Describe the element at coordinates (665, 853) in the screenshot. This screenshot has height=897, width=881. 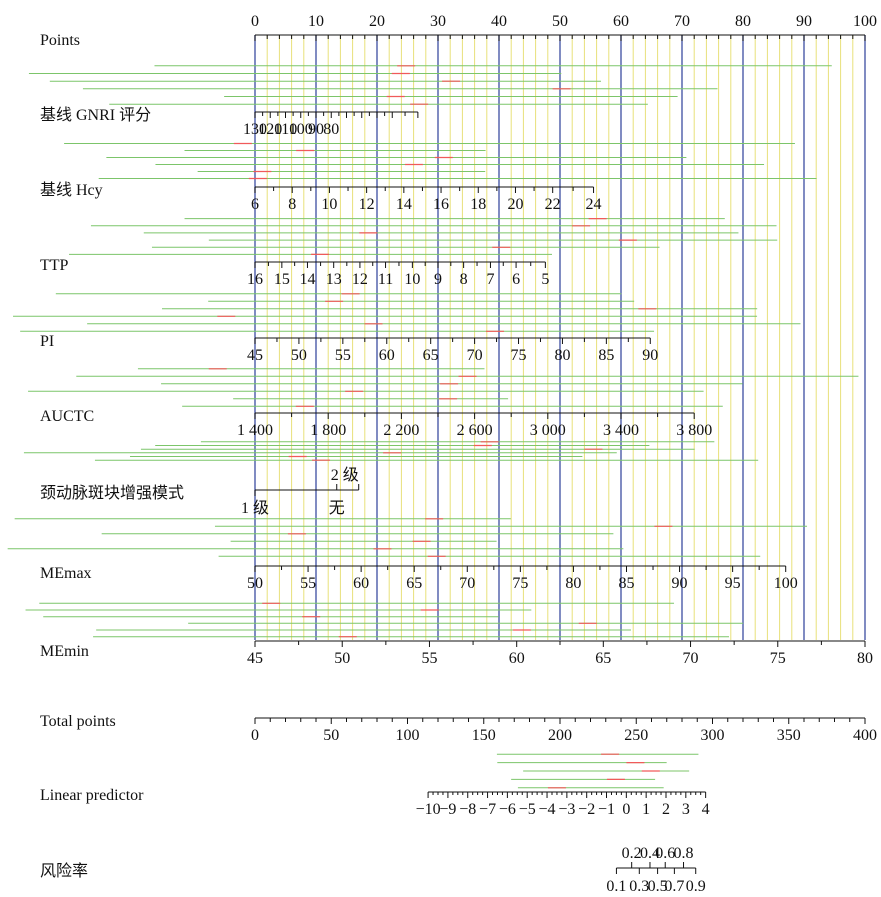
I see `risk-tick-label-above: 0.6` at that location.